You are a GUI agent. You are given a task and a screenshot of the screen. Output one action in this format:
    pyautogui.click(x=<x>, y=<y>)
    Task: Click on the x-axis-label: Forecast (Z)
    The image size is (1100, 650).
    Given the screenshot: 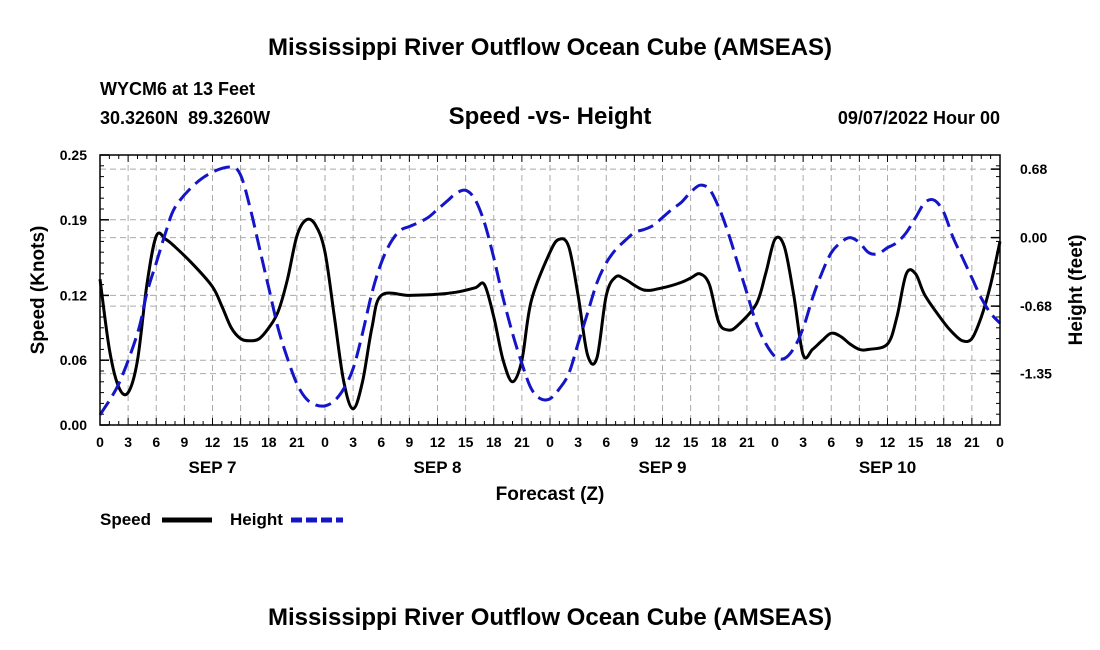 What is the action you would take?
    pyautogui.click(x=550, y=494)
    